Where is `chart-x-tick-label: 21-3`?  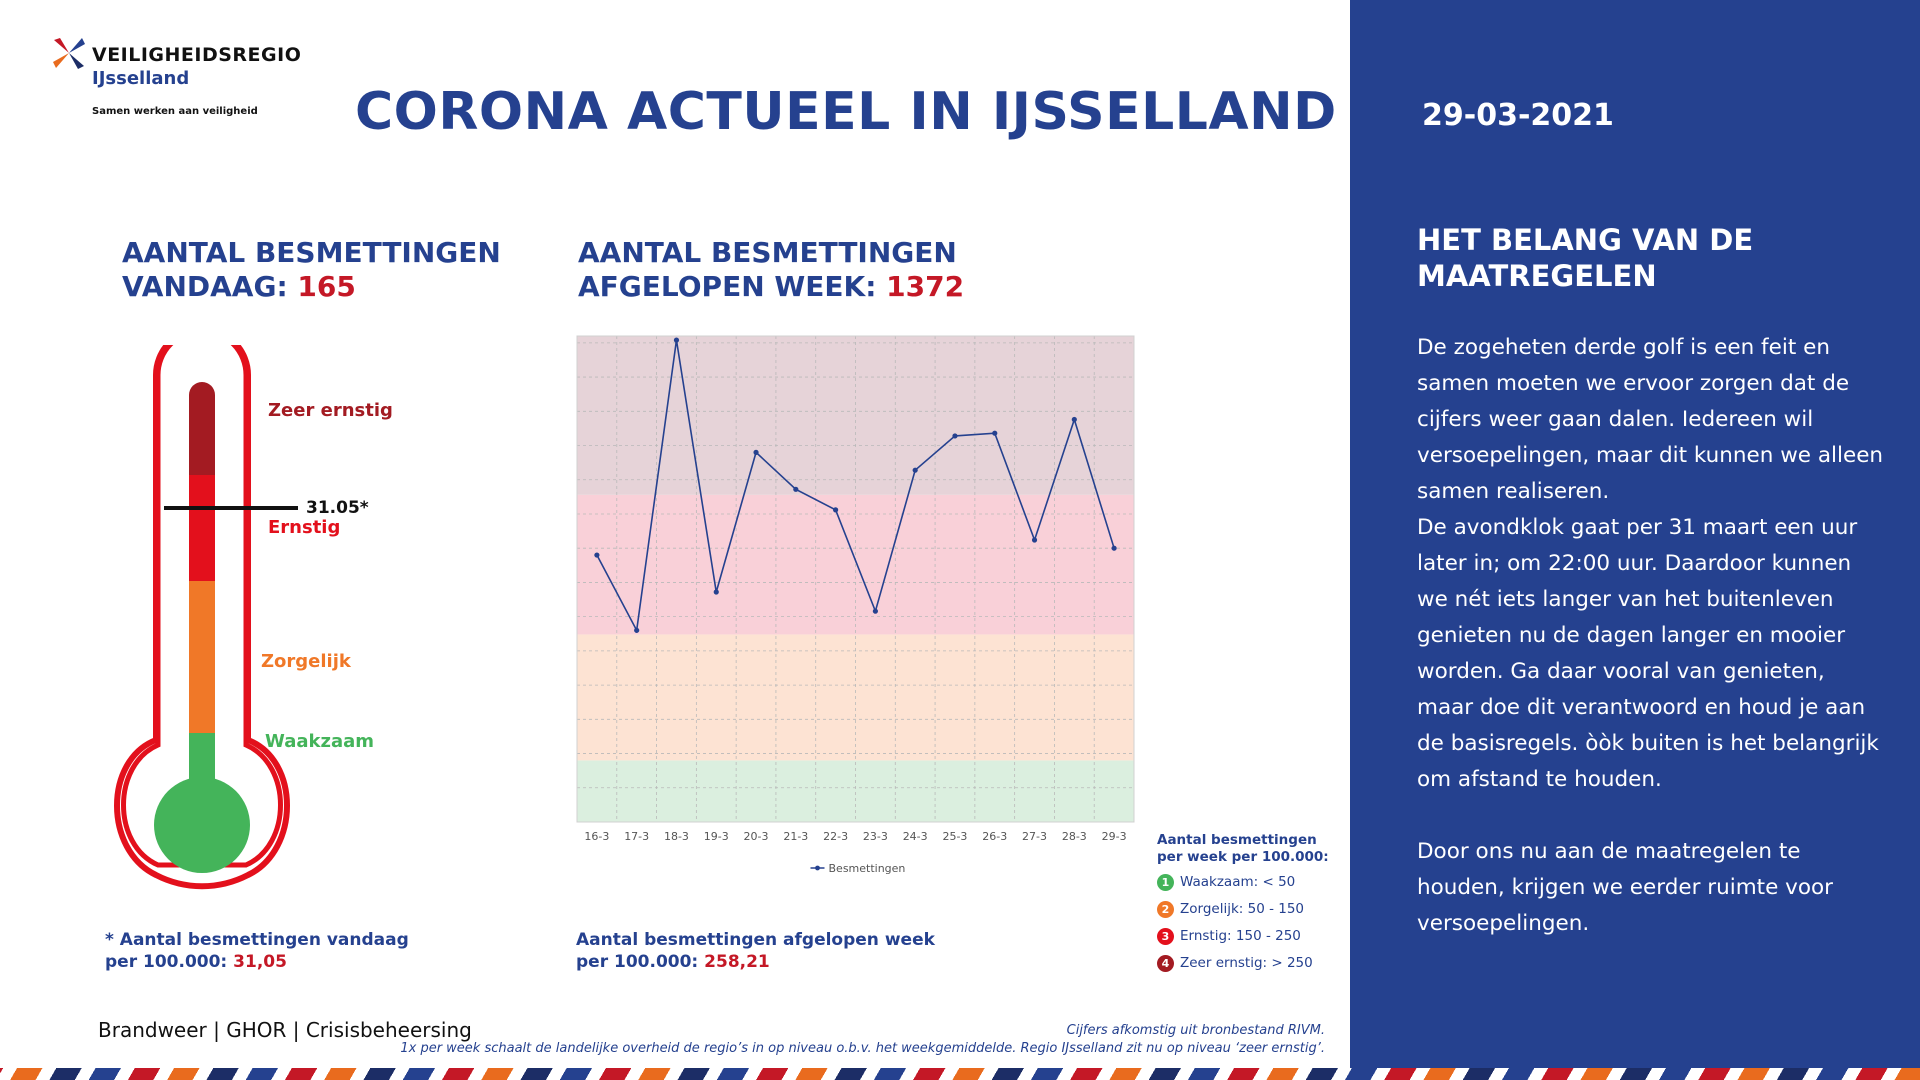 chart-x-tick-label: 21-3 is located at coordinates (795, 836).